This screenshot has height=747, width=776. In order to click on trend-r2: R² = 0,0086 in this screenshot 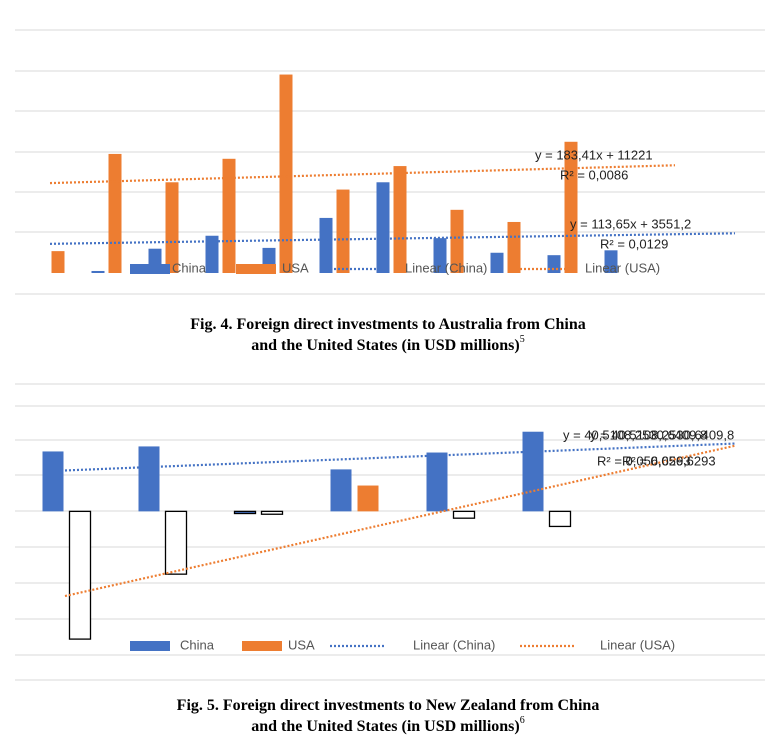, I will do `click(594, 174)`.